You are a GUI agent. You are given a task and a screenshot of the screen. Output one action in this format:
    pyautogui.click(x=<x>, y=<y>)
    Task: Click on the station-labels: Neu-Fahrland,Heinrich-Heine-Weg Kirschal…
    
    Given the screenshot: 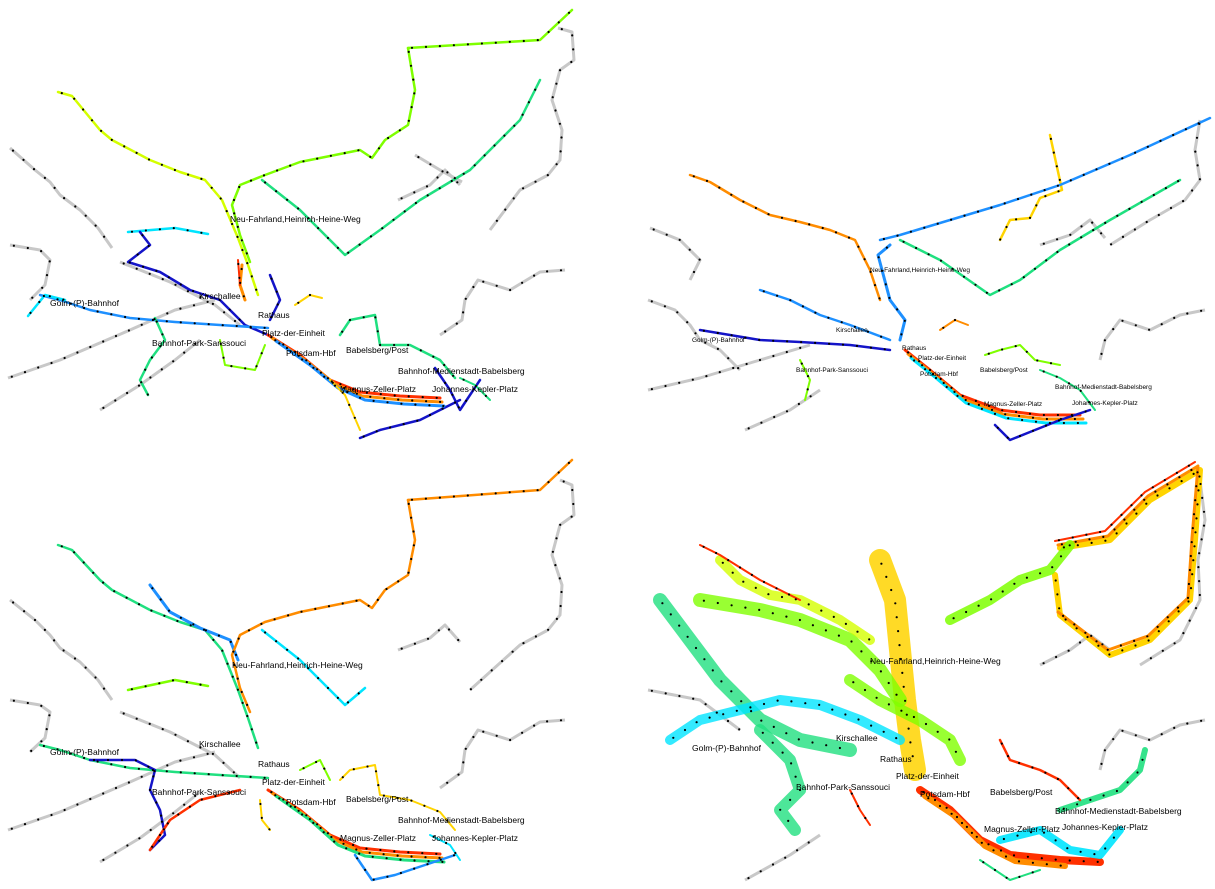 What is the action you would take?
    pyautogui.click(x=287, y=304)
    